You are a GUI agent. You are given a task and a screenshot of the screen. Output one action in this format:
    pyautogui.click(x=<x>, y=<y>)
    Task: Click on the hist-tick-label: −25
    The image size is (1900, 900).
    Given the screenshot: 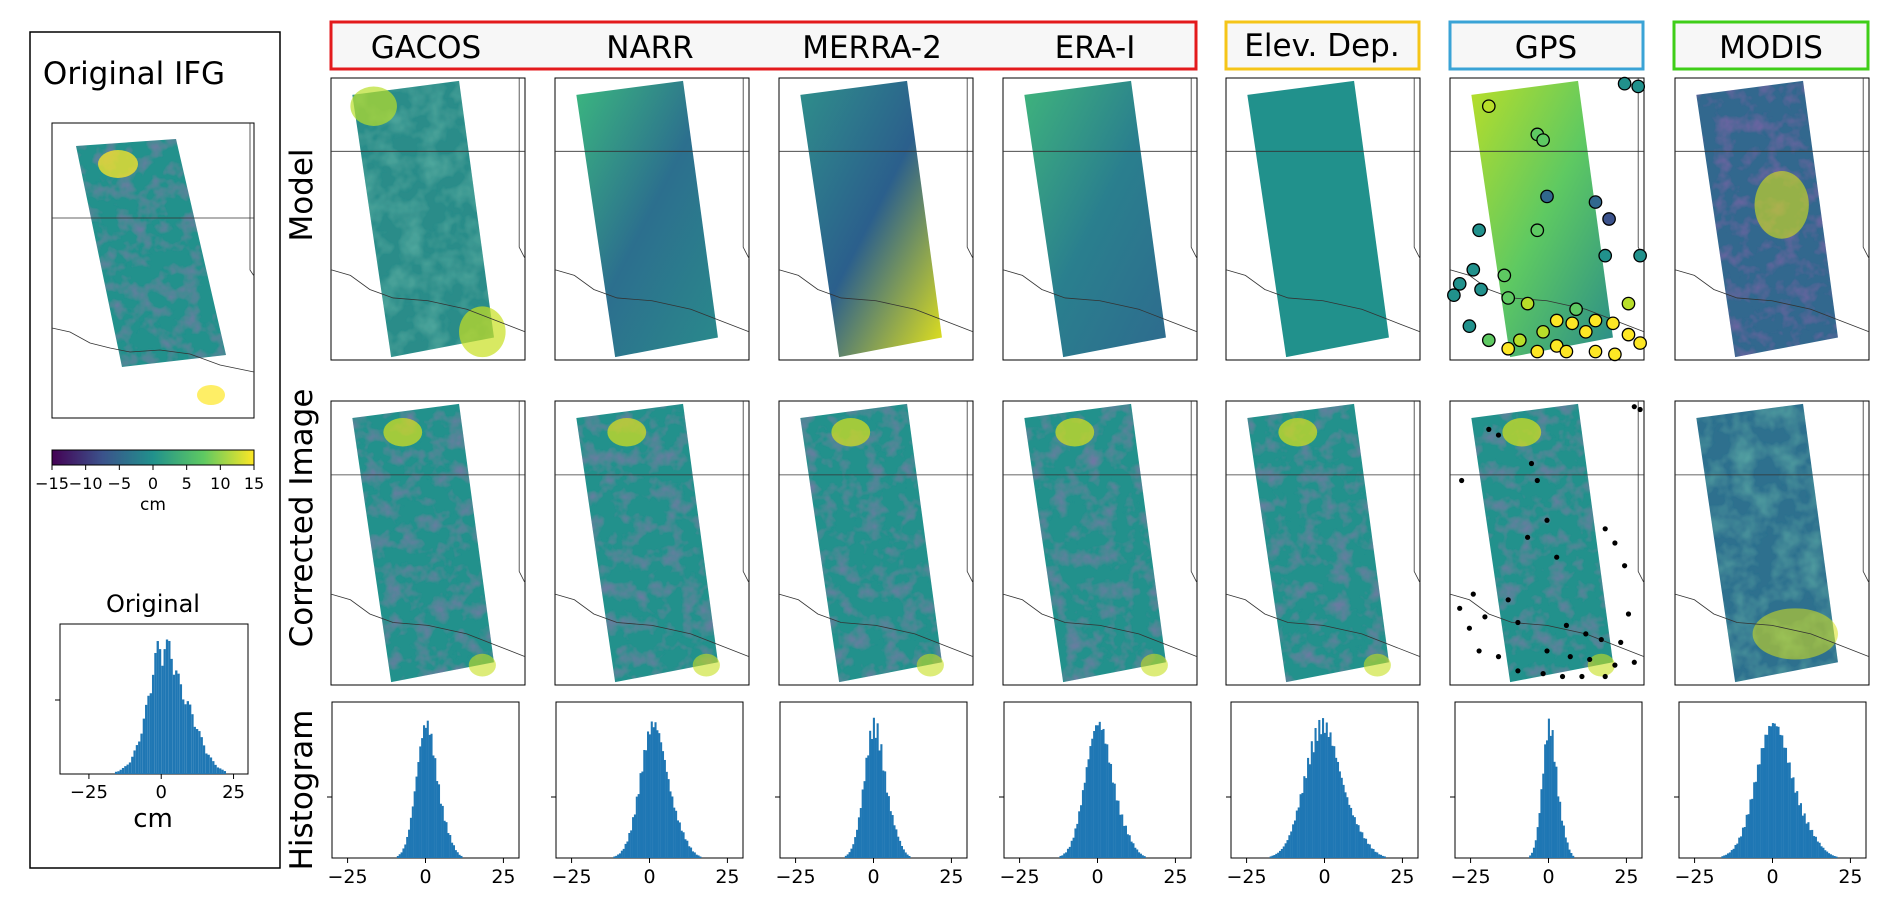 What is the action you would take?
    pyautogui.click(x=1247, y=877)
    